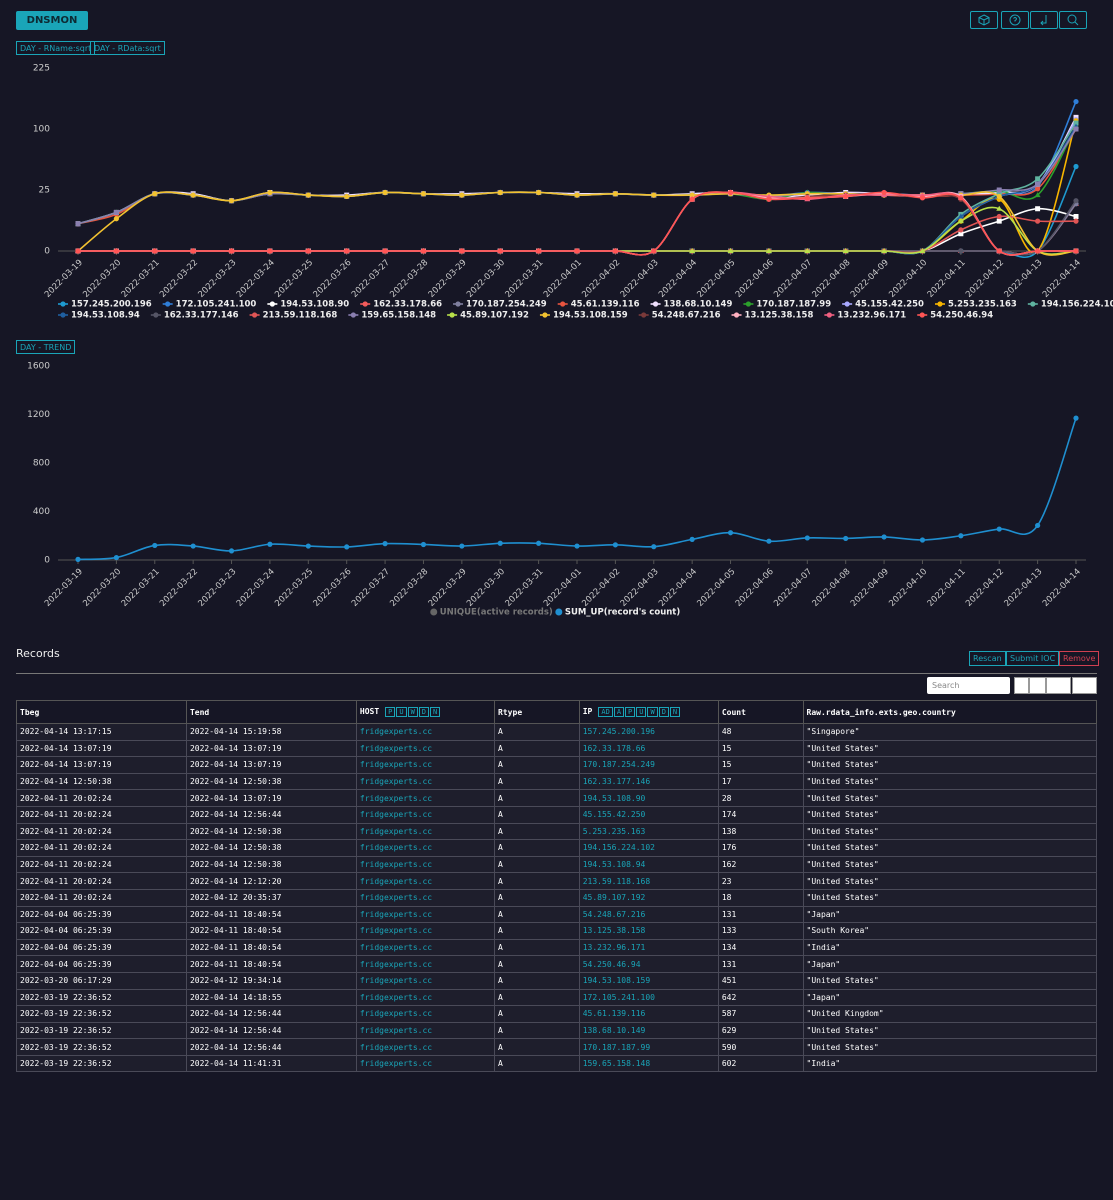 The image size is (1113, 1200). Describe the element at coordinates (127, 48) in the screenshot. I see `chart-tag: DAY - RData:sqrt` at that location.